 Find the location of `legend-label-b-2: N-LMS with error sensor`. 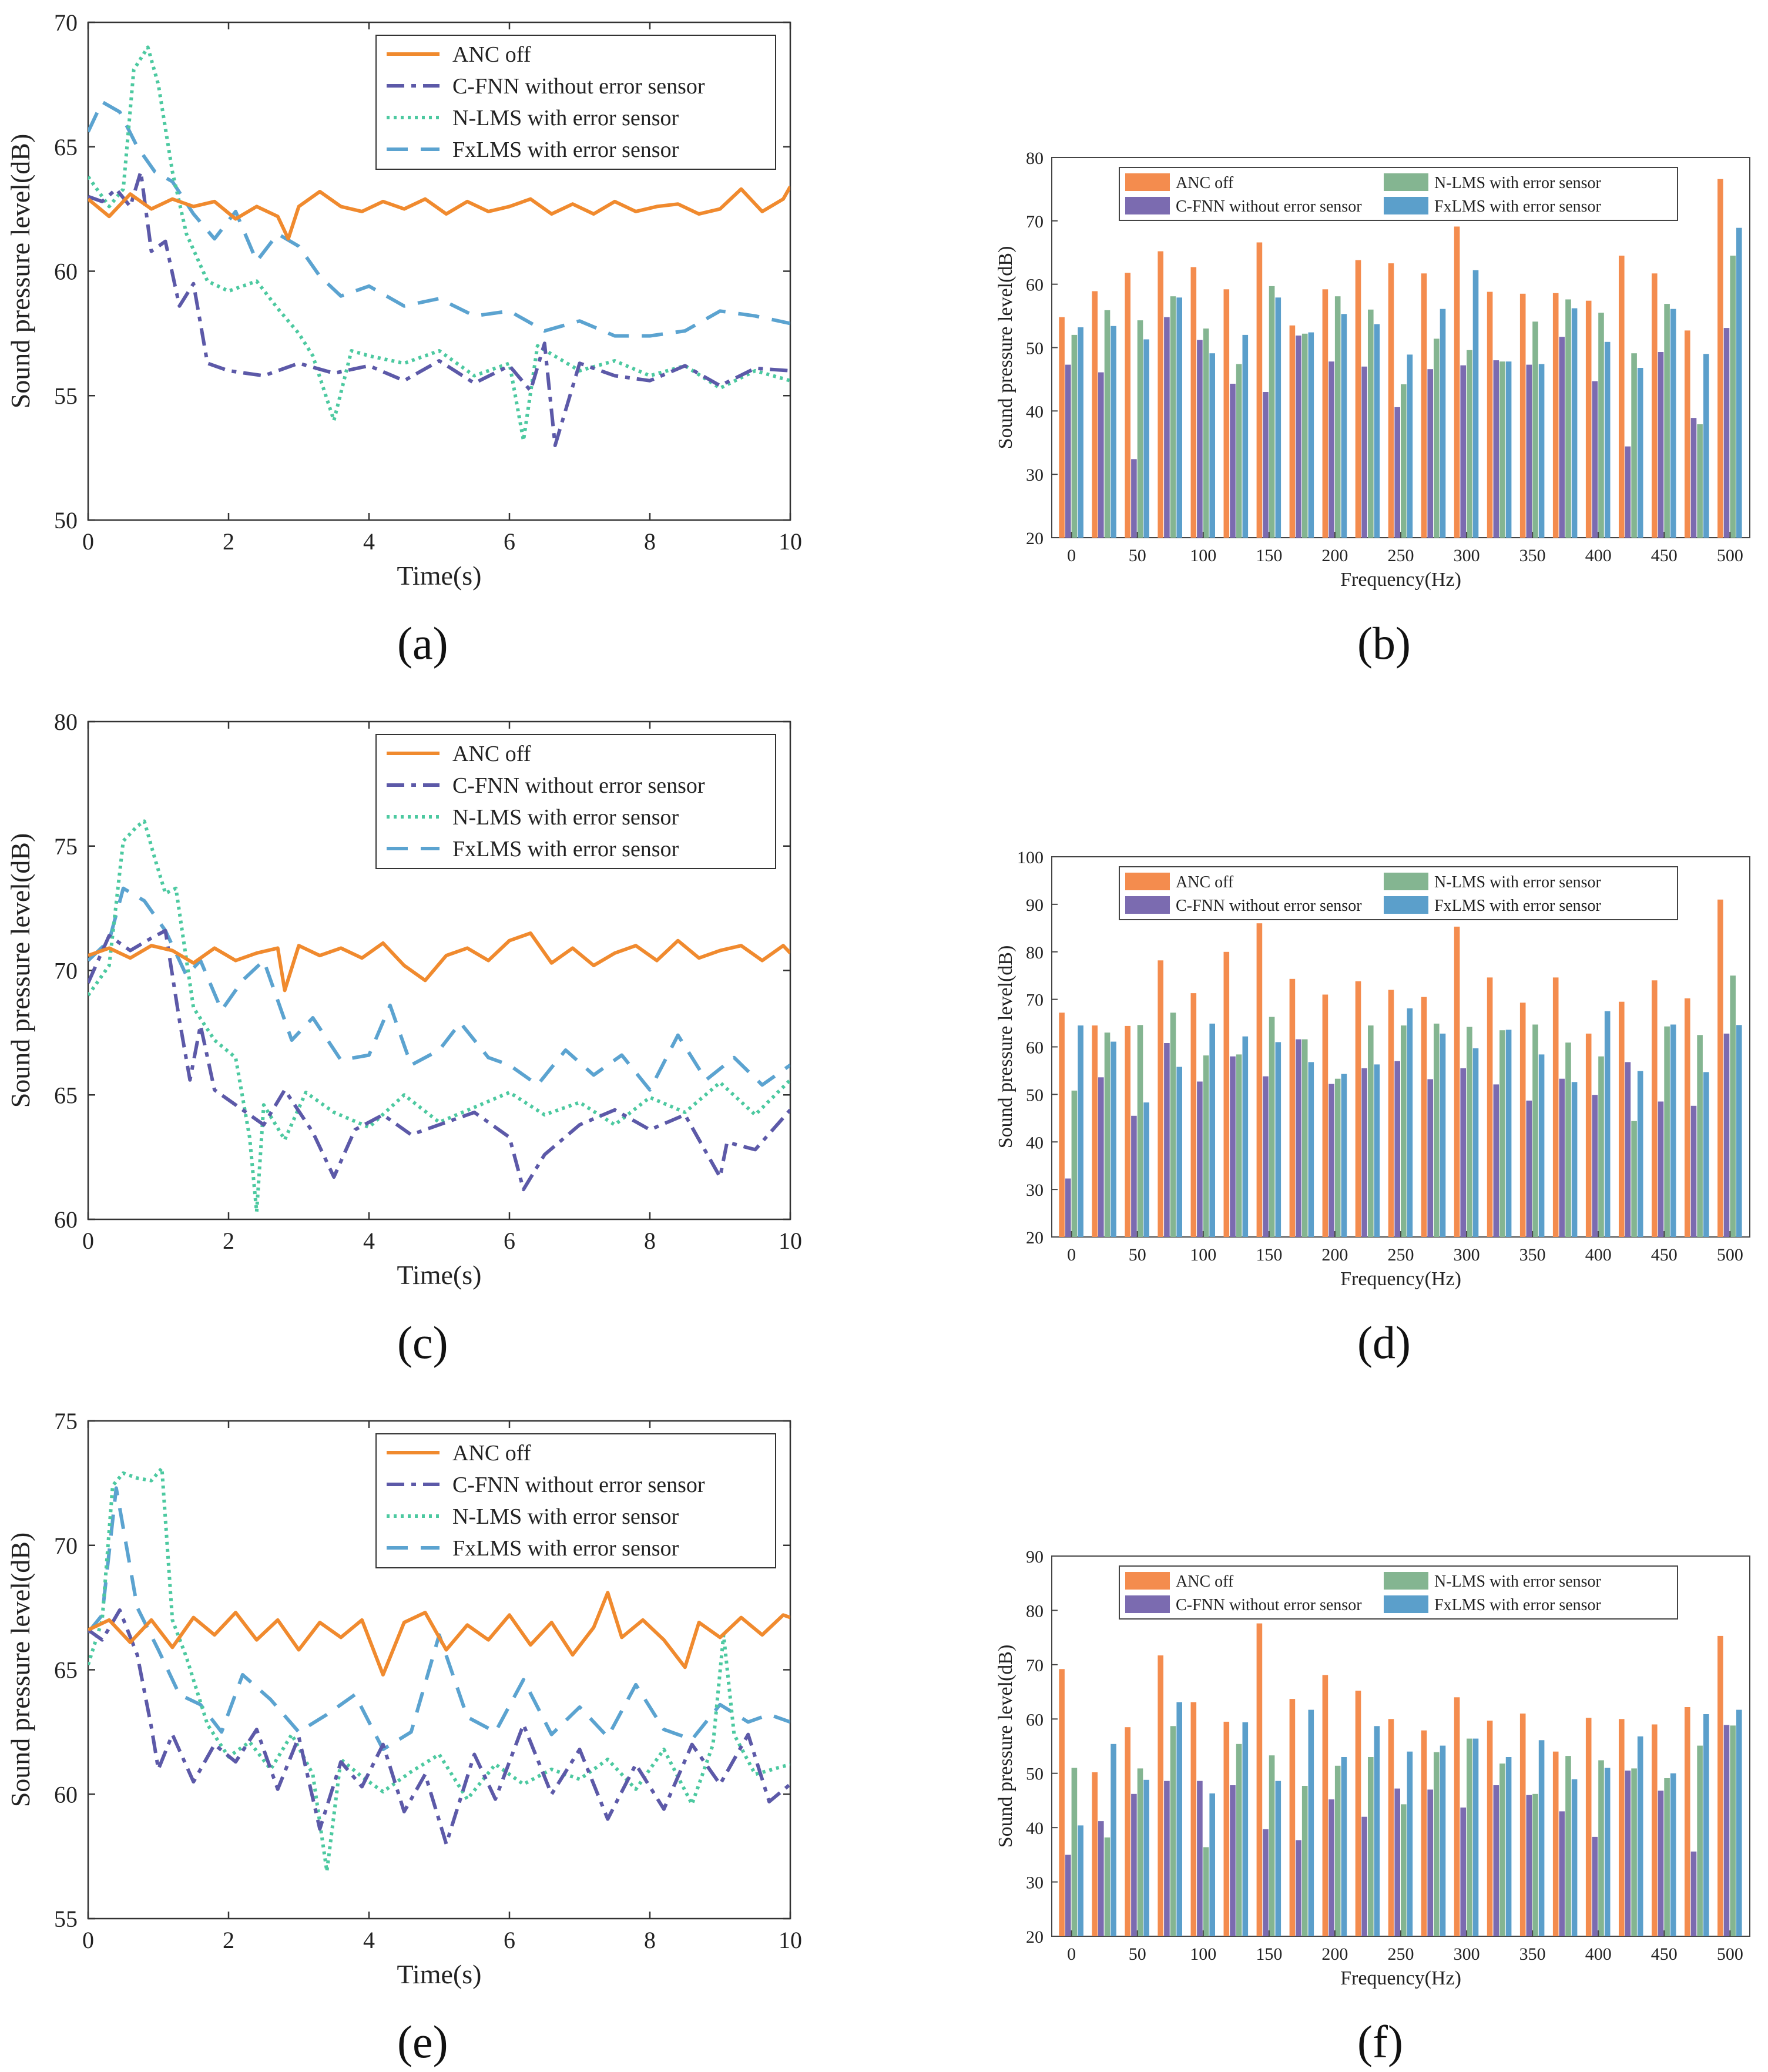

legend-label-b-2: N-LMS with error sensor is located at coordinates (1518, 183).